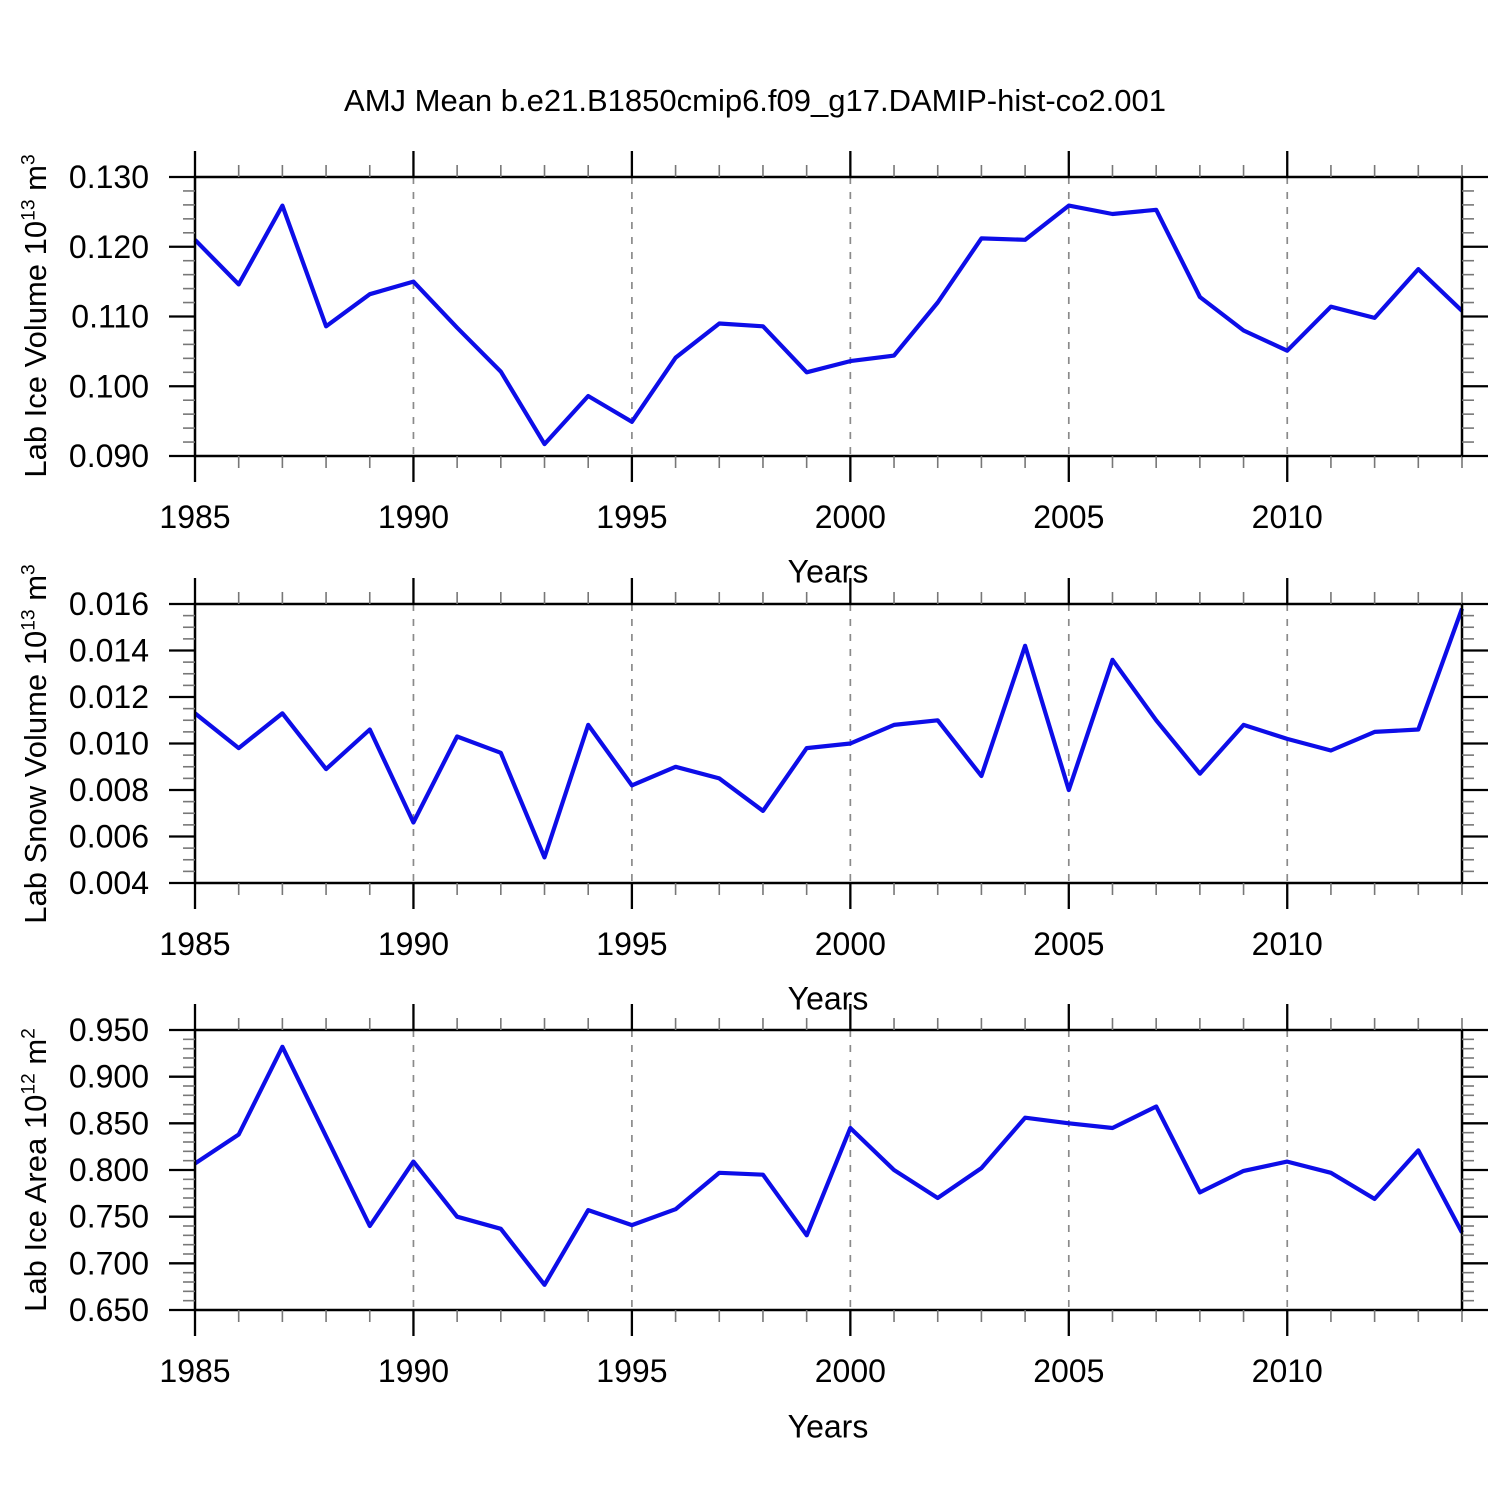  I want to click on y-tick-label: 0.100, so click(109, 386).